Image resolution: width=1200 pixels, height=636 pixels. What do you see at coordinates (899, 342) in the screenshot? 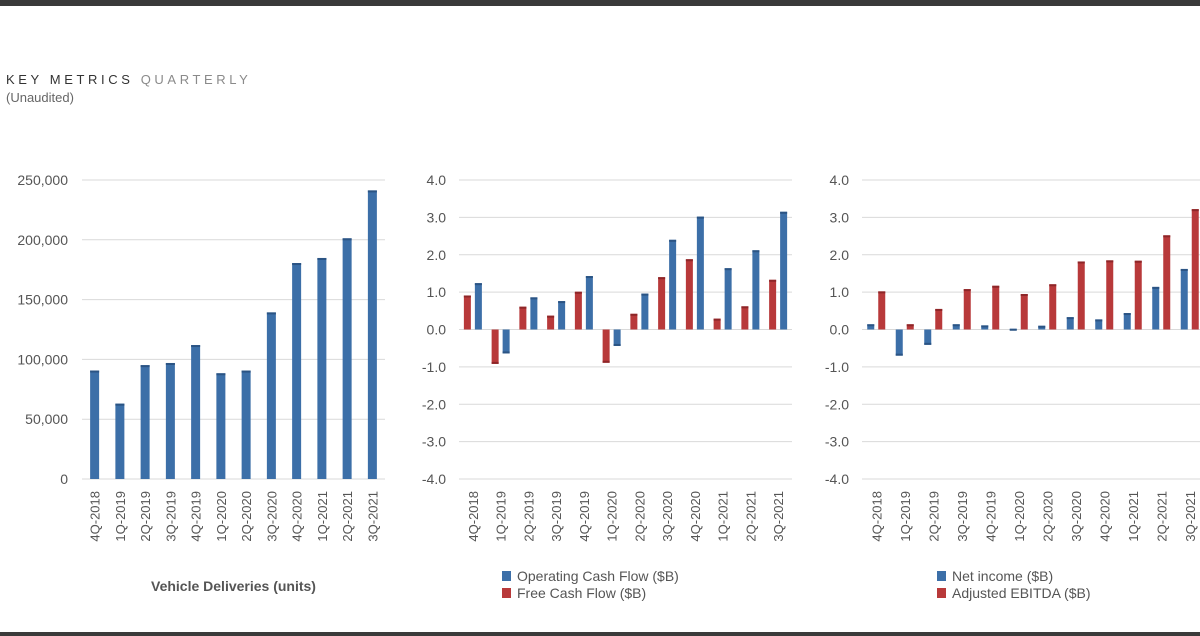
I see `bar-net-income-b-1q-2019` at bounding box center [899, 342].